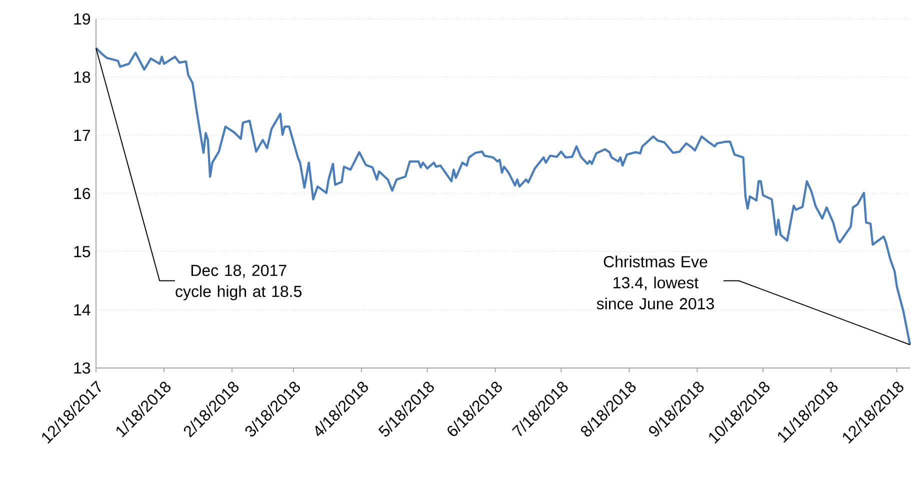 This screenshot has width=911, height=481. Describe the element at coordinates (655, 283) in the screenshot. I see `annotation: Christmas Eve 13.4, lowest since June 2013` at that location.